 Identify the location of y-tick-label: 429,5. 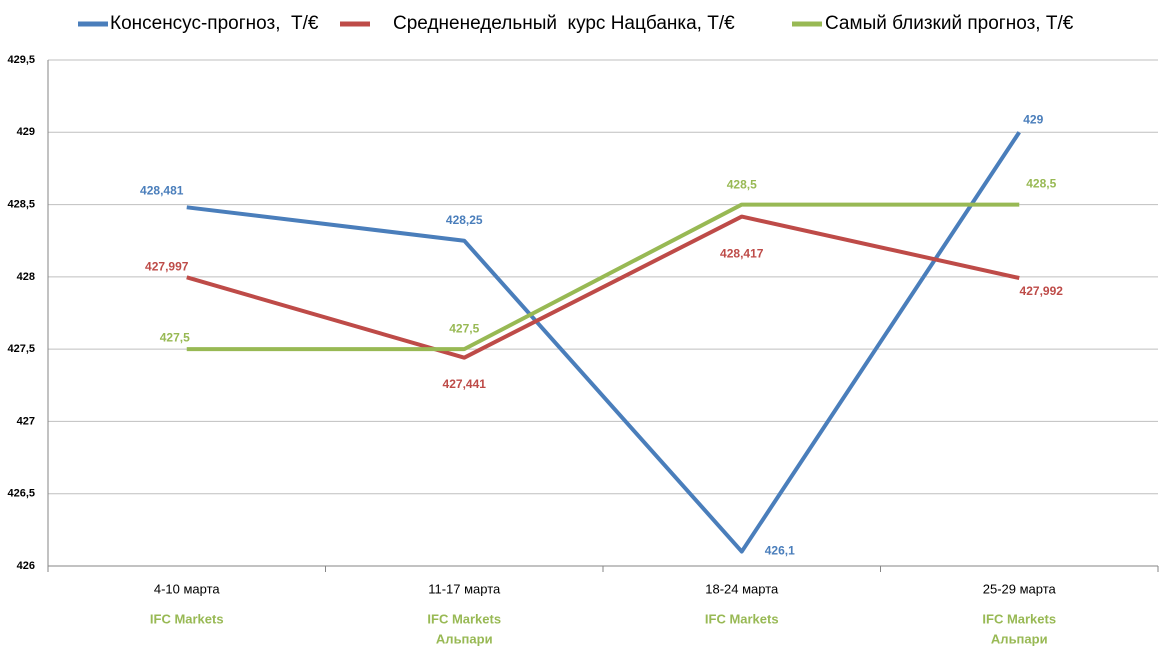
(21, 60).